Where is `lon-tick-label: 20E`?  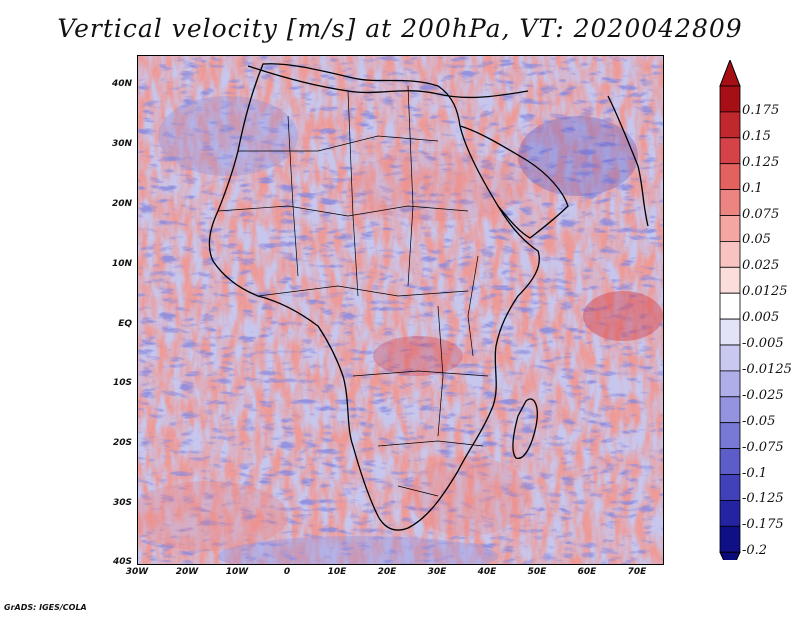
lon-tick-label: 20E is located at coordinates (387, 572).